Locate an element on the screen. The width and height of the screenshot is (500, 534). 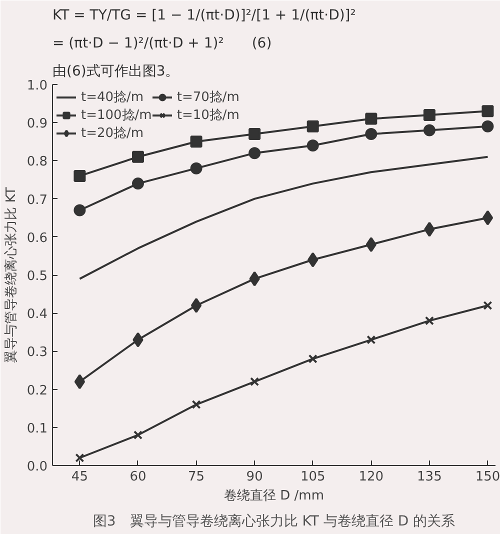
text: = (πt·D − 1)²/(πt·D + 1)² (6) is located at coordinates (162, 44).